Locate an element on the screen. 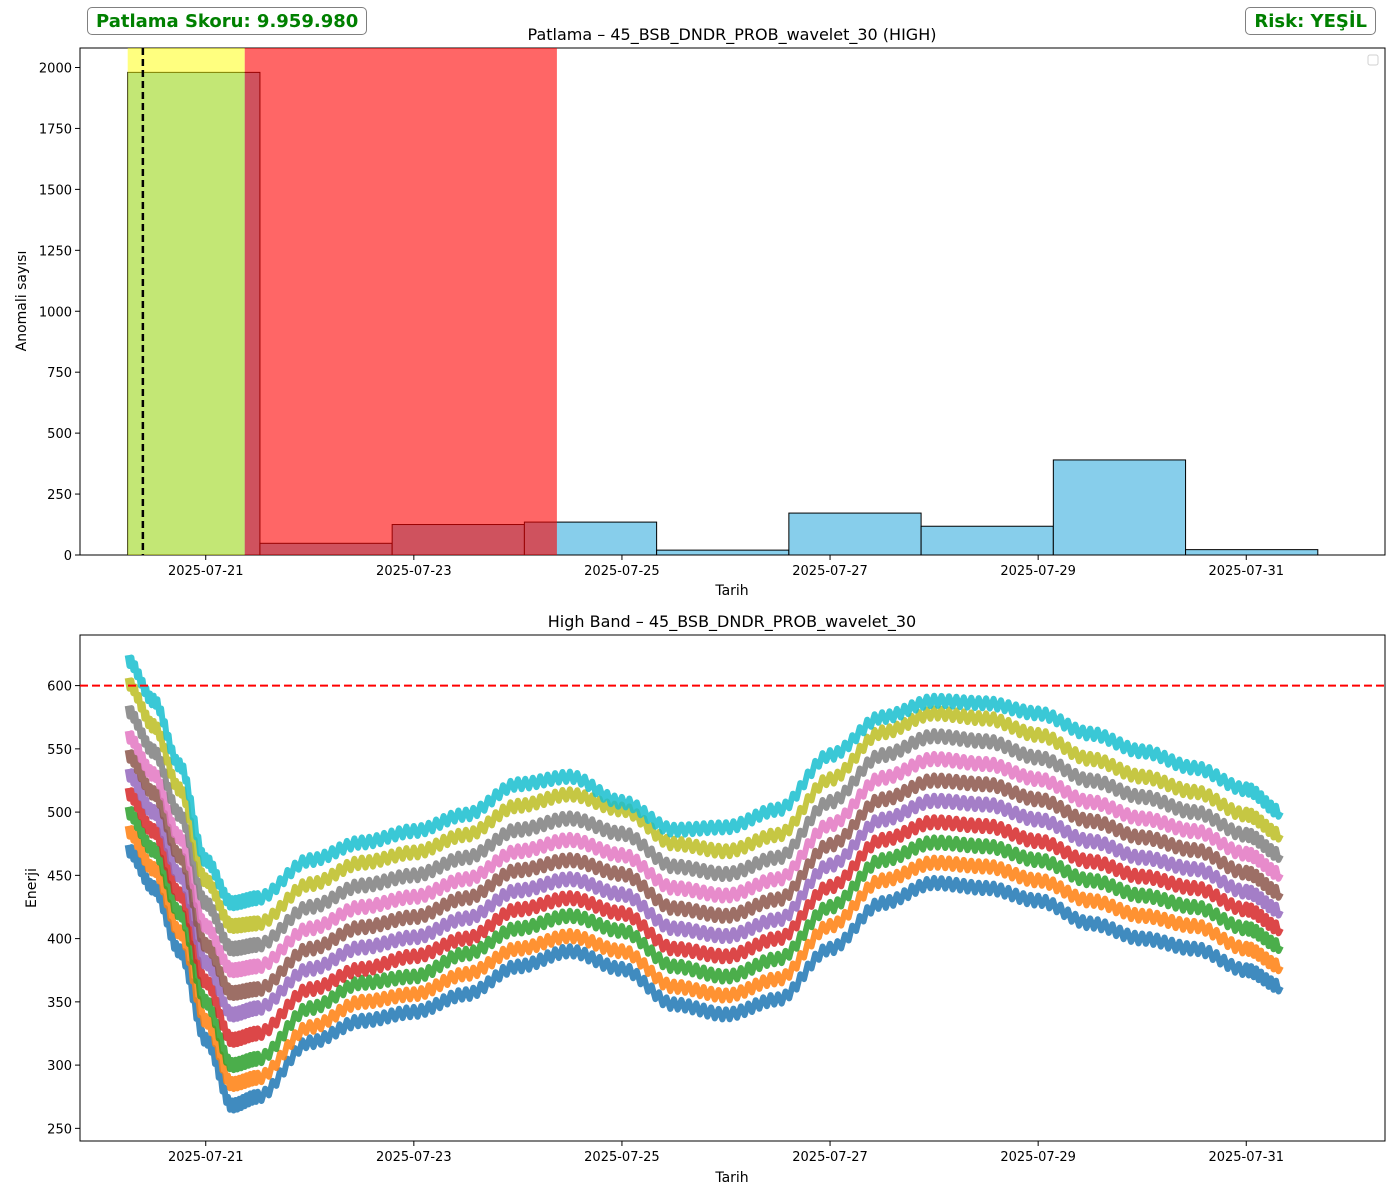  empty-legend-box is located at coordinates (1373, 60).